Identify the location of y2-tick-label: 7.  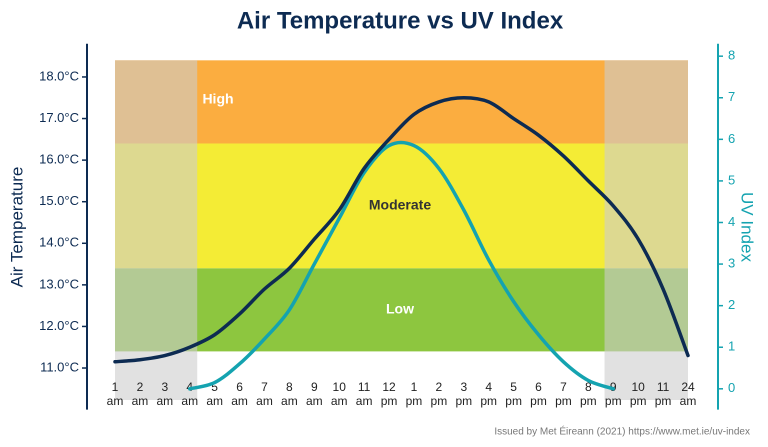
(731, 96).